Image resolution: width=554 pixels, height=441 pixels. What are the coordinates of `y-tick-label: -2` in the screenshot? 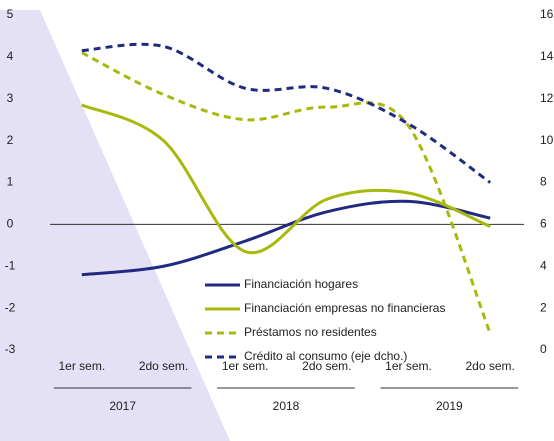 It's located at (10, 307).